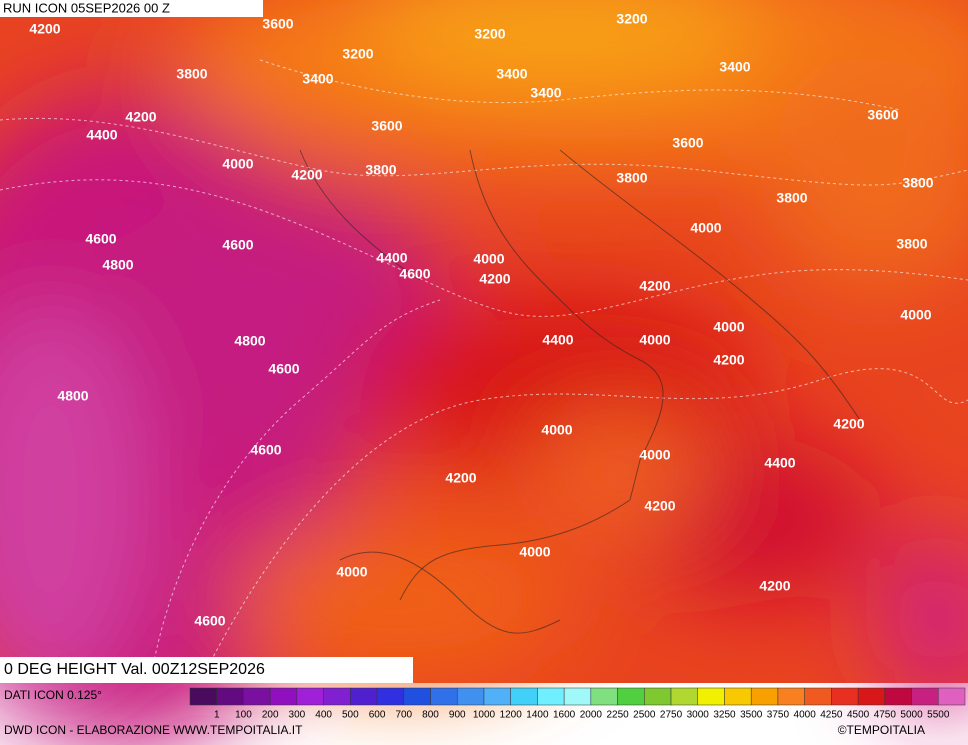 The height and width of the screenshot is (745, 968). Describe the element at coordinates (698, 715) in the screenshot. I see `legend-label: 3000` at that location.